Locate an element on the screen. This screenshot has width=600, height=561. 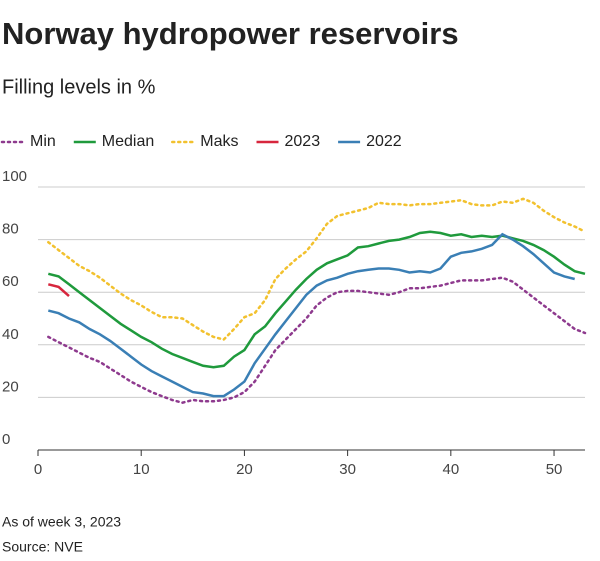
footnote: Source: NVE is located at coordinates (42, 547).